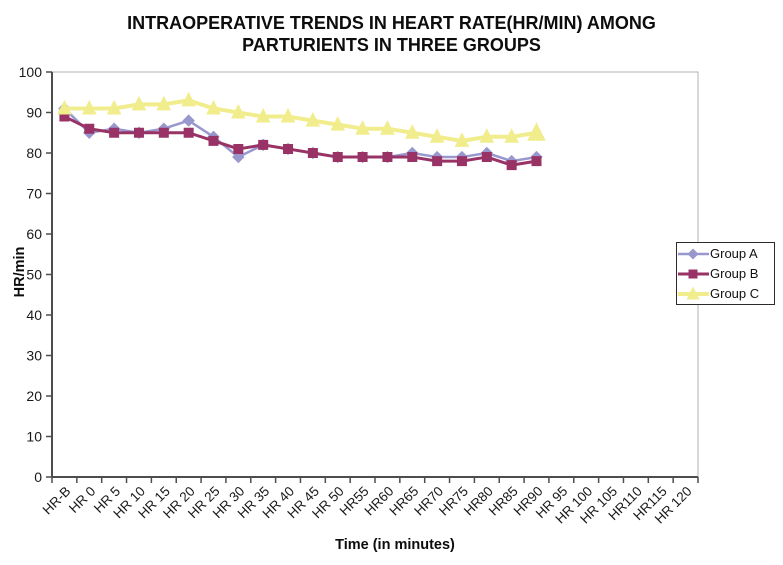 Image resolution: width=783 pixels, height=565 pixels. I want to click on y-tick-label: 30, so click(34, 356).